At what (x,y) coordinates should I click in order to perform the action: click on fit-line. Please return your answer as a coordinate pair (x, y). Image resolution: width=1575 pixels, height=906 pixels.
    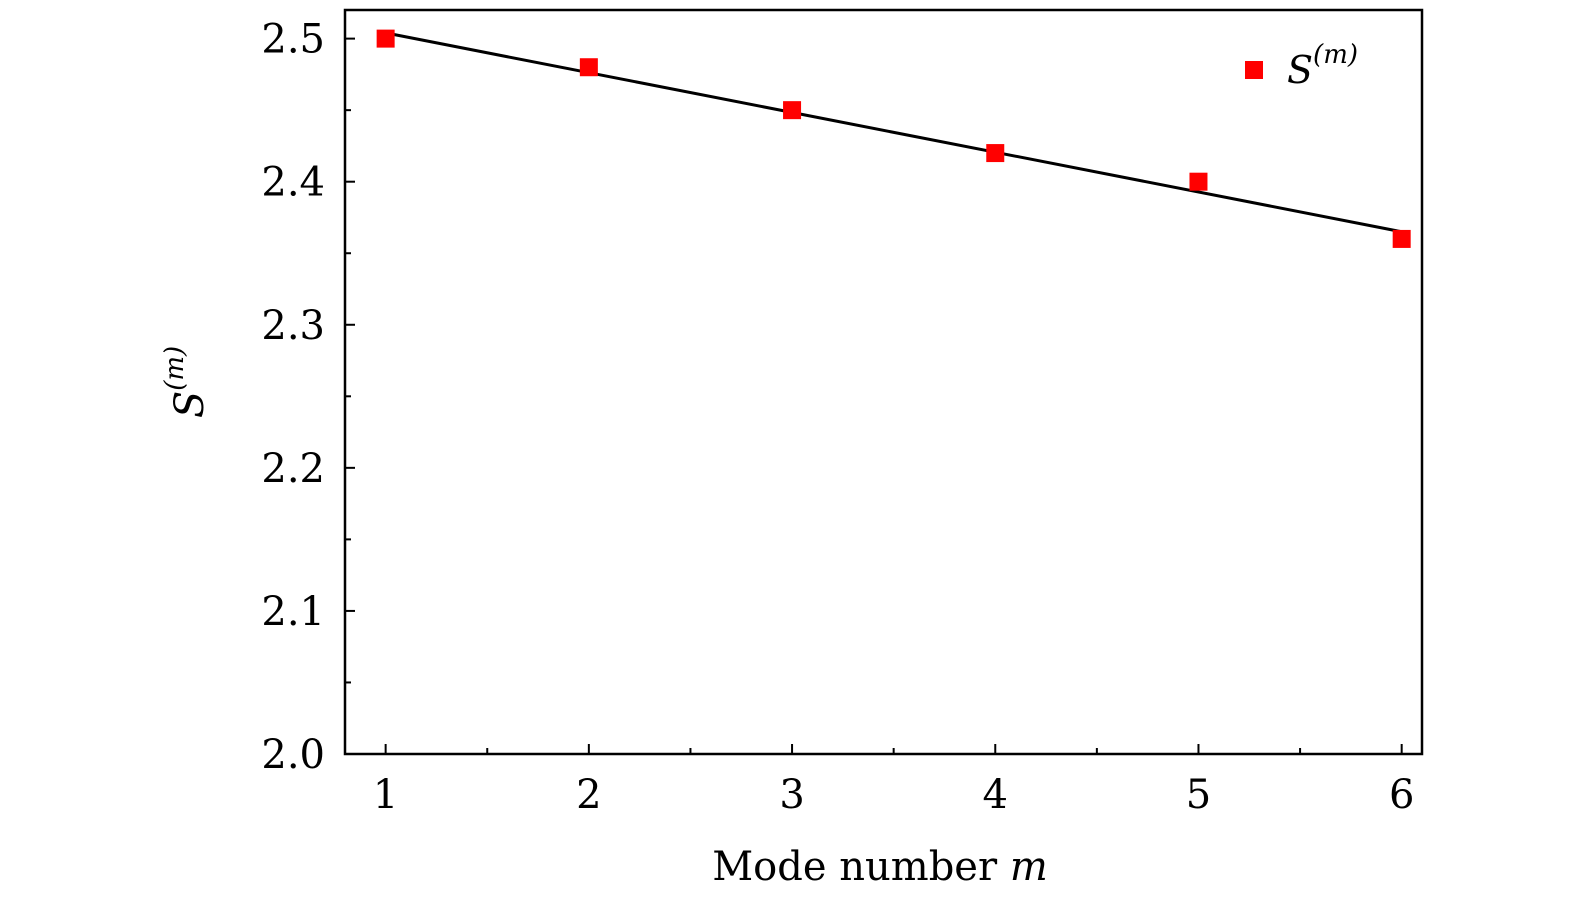
    Looking at the image, I should click on (893, 132).